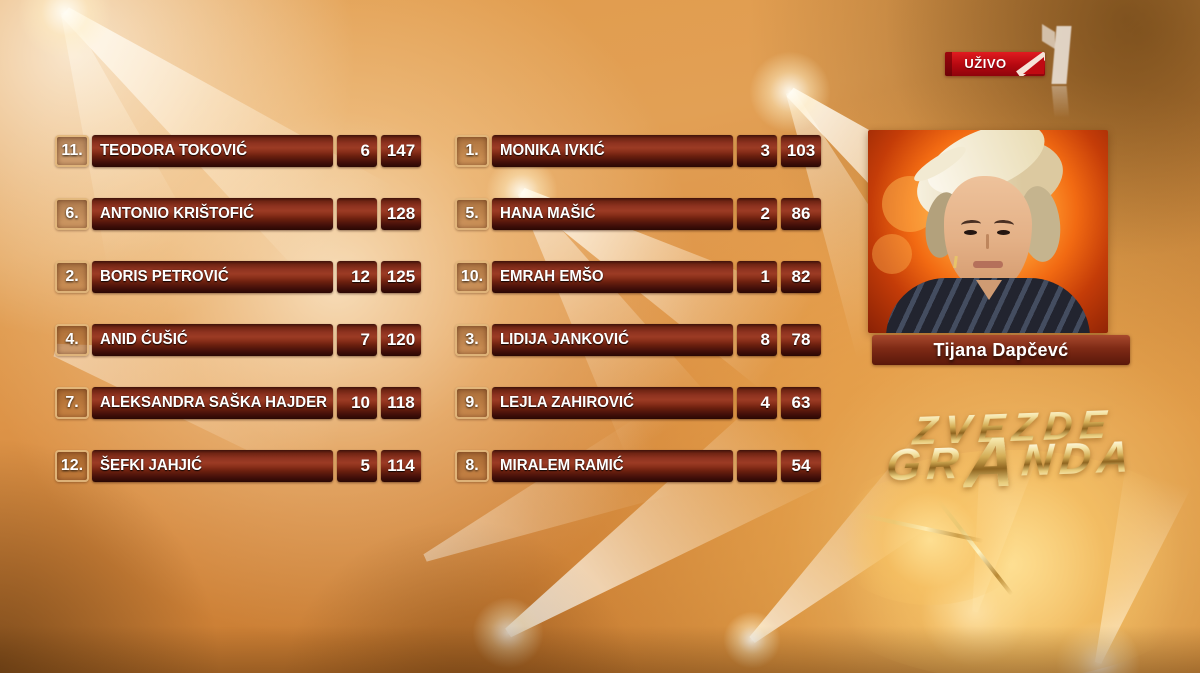  Describe the element at coordinates (401, 277) in the screenshot. I see `total-points-cell: 125` at that location.